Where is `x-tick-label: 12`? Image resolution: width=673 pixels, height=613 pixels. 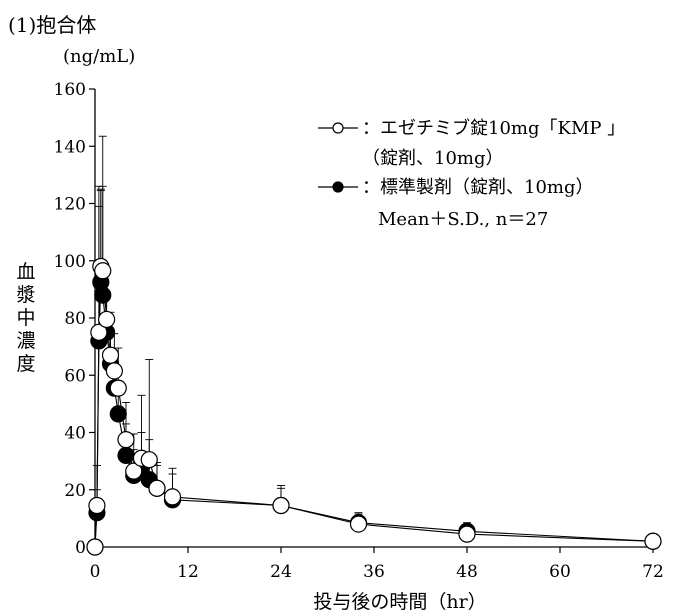 x-tick-label: 12 is located at coordinates (188, 572).